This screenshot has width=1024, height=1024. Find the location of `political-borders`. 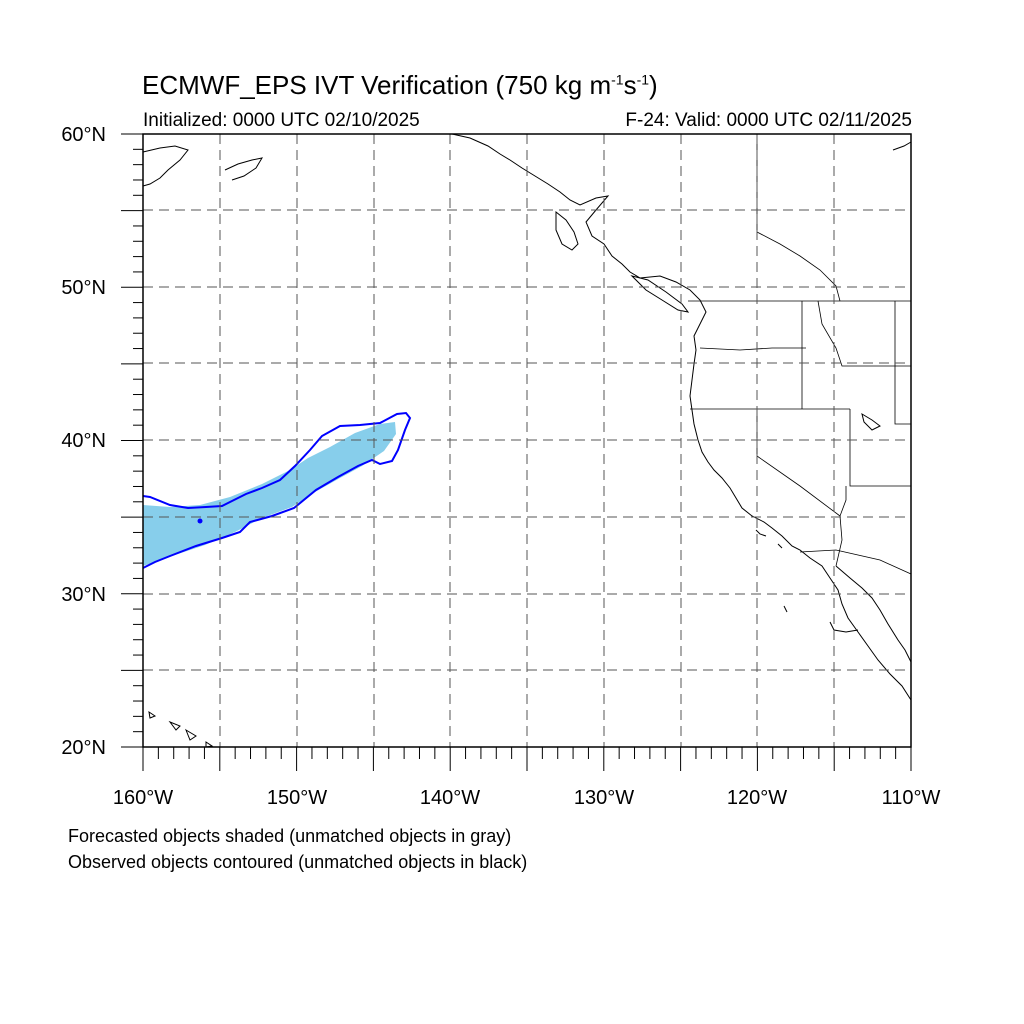

political-borders is located at coordinates (800, 354).